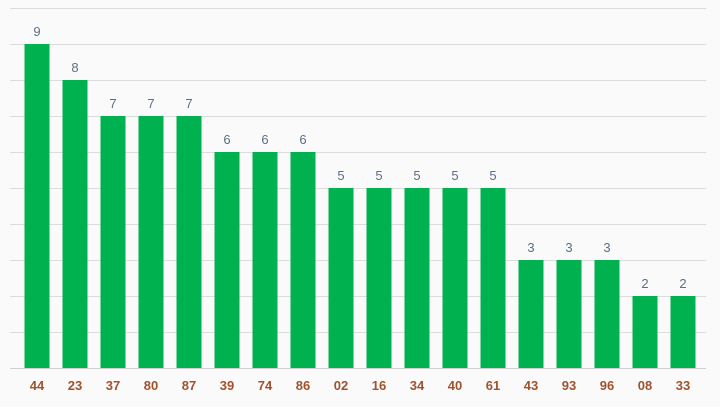  Describe the element at coordinates (302, 139) in the screenshot. I see `value-label-86: 6` at that location.